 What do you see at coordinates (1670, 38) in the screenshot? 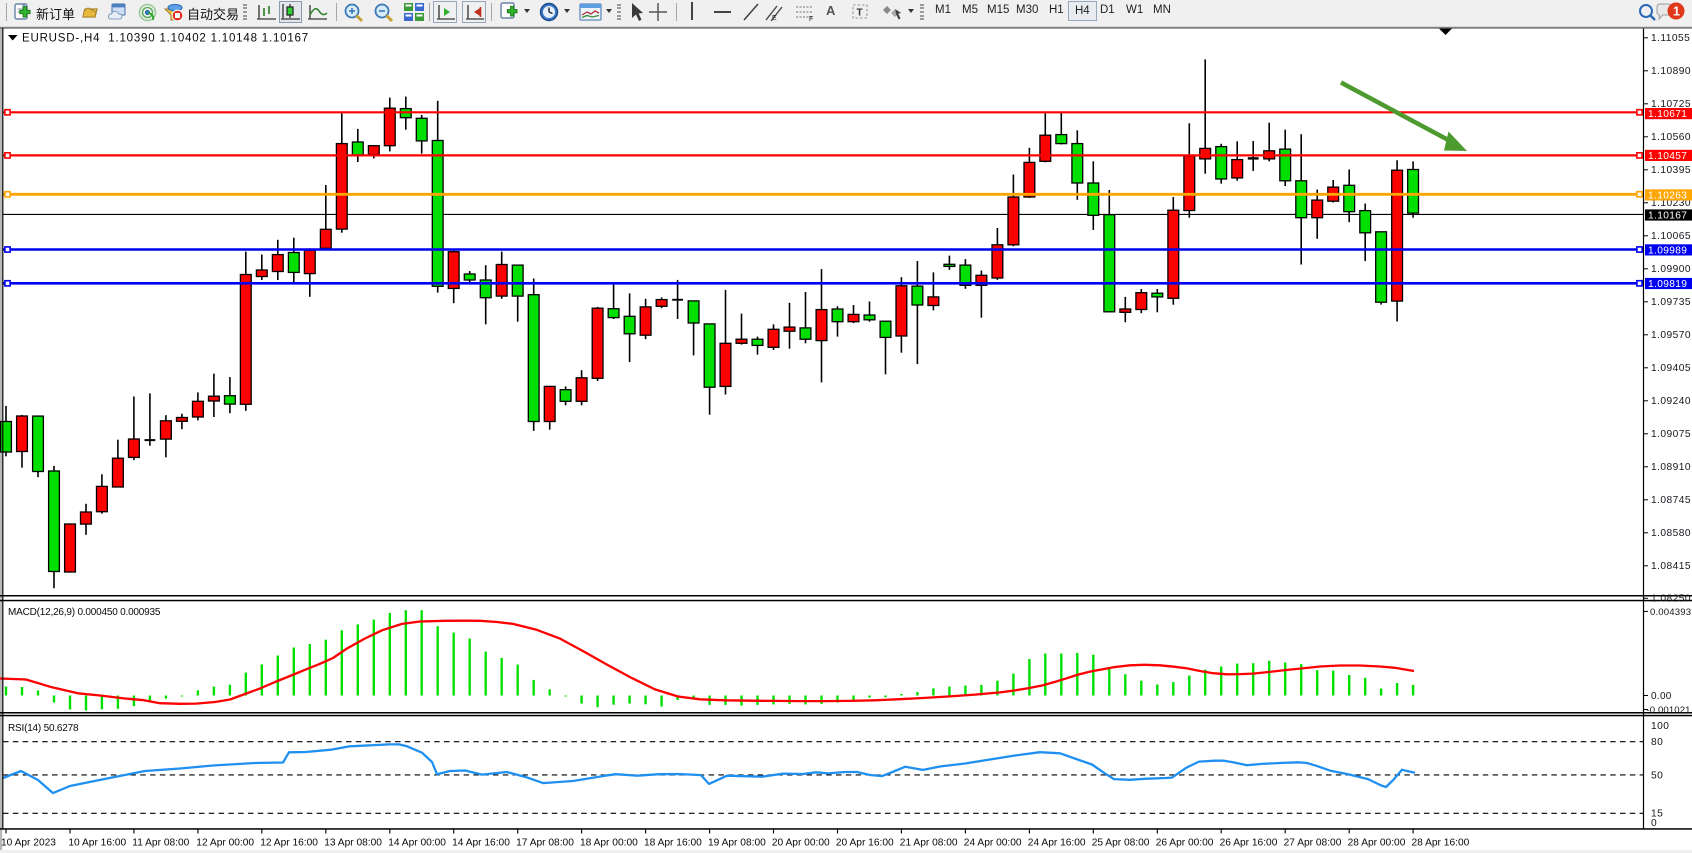
I see `svg-text: 1.11055` at bounding box center [1670, 38].